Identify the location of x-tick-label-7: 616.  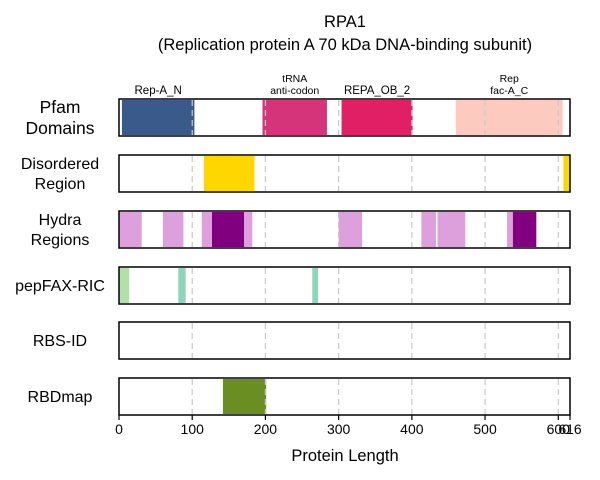
(570, 429).